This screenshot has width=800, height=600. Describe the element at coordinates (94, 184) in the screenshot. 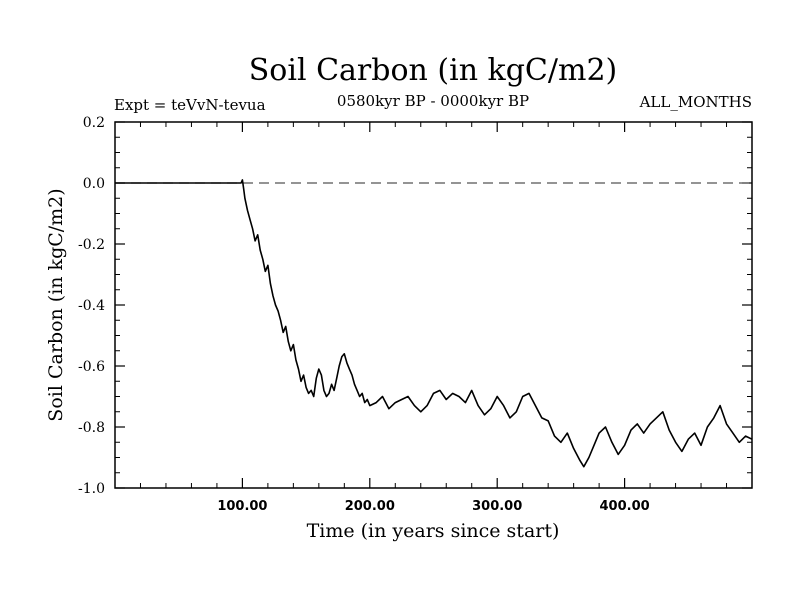

I see `y-tick-label: 0.0` at that location.